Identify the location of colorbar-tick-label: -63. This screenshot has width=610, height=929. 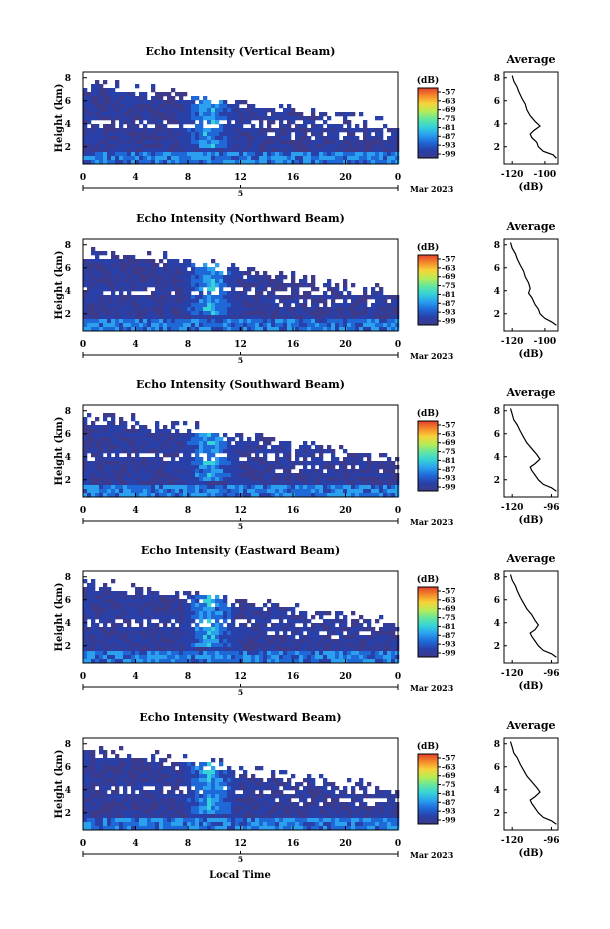
(449, 599).